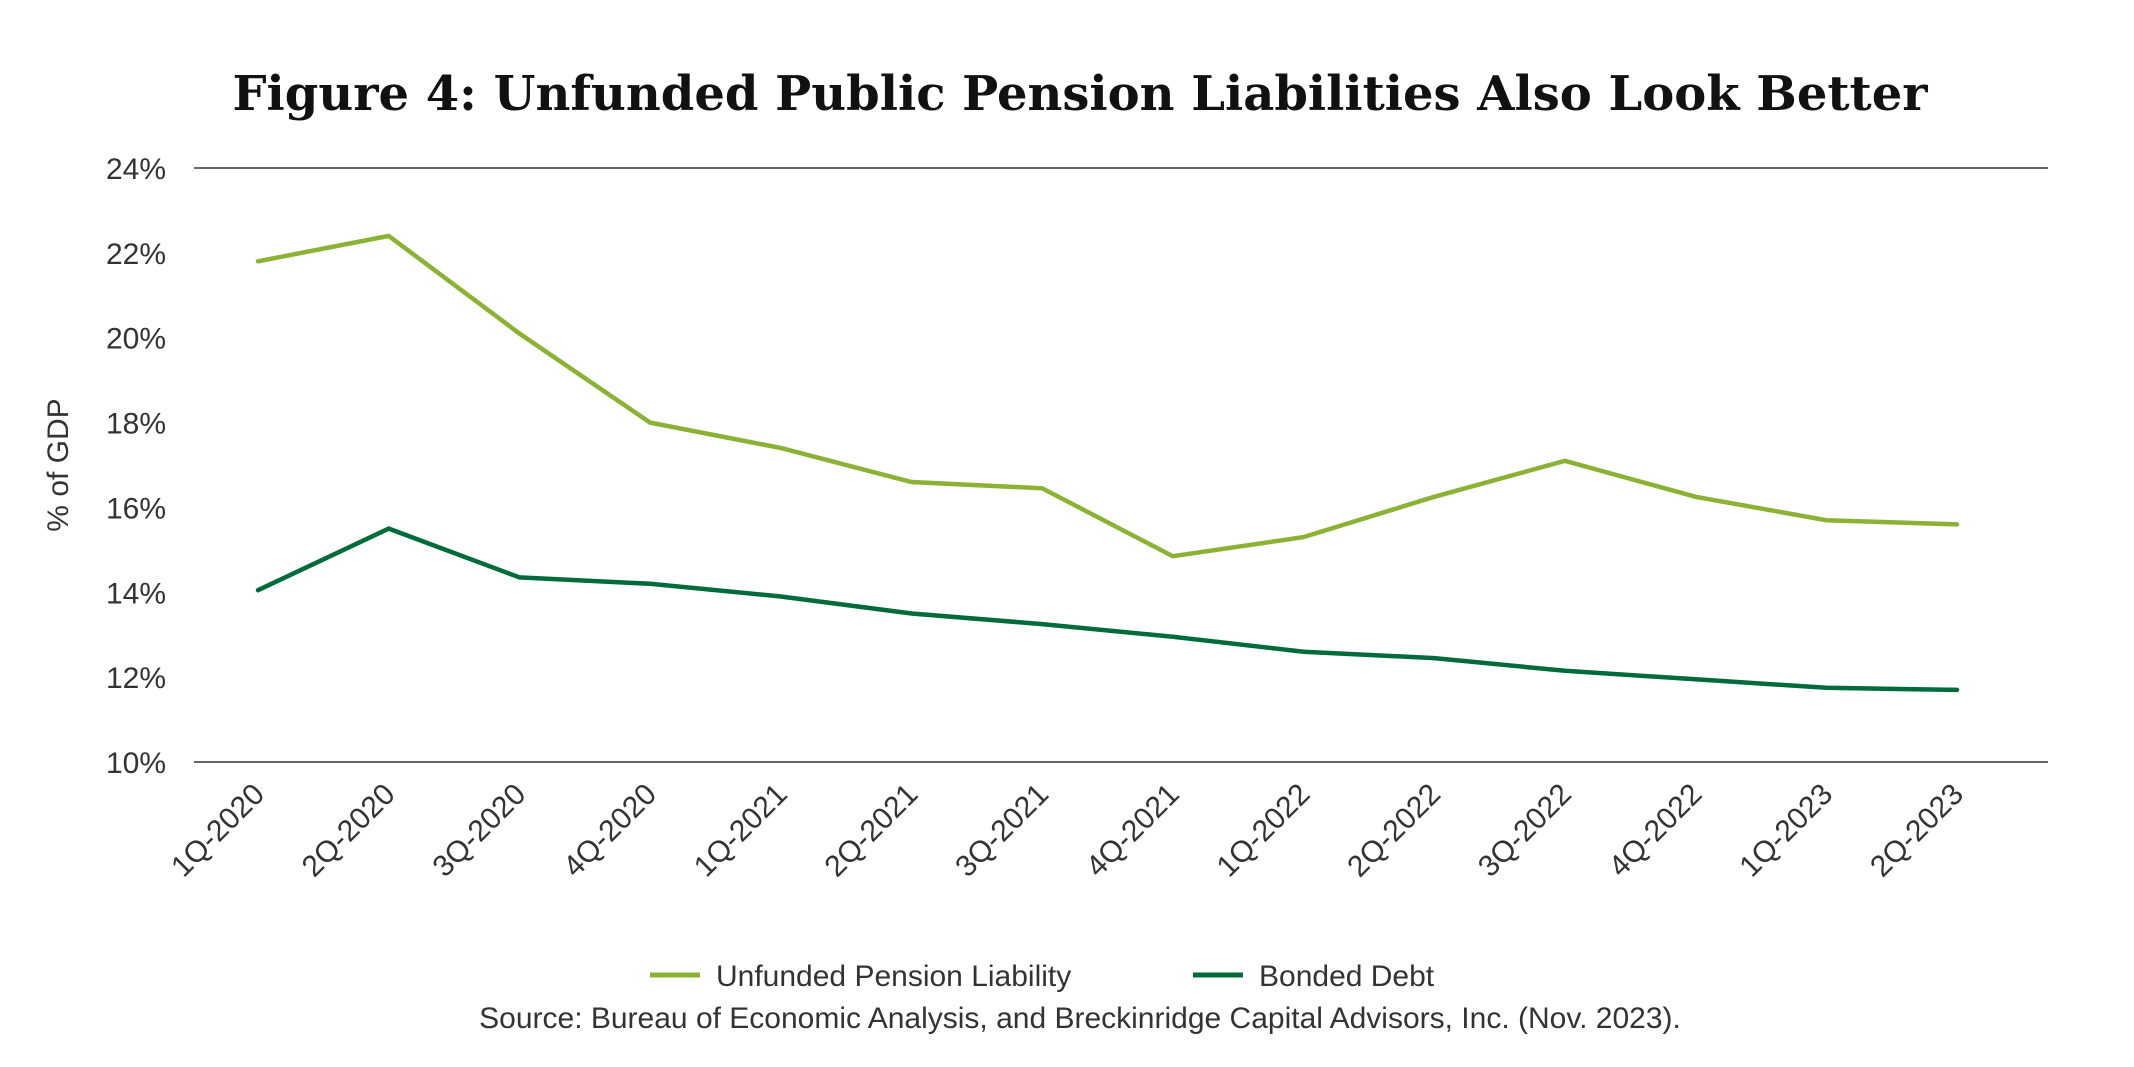  I want to click on legend-item-bonded-debt: Bonded Debt, so click(1314, 976).